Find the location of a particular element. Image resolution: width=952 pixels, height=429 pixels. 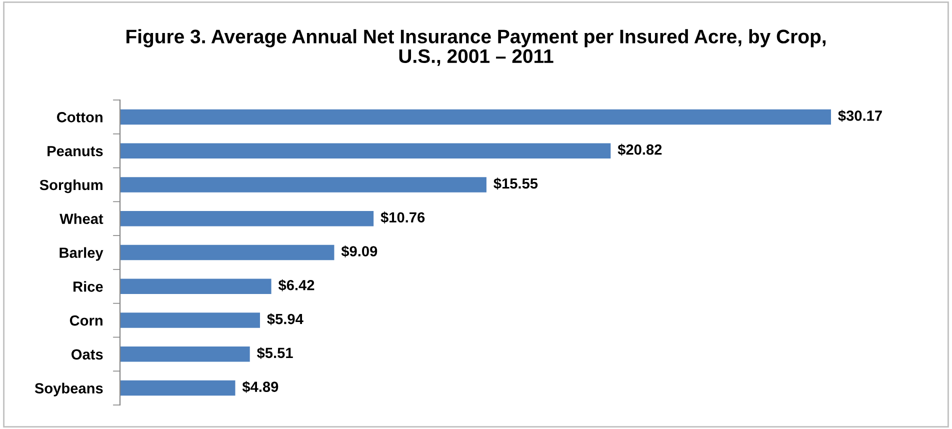

data-label: $4.89 is located at coordinates (260, 387).